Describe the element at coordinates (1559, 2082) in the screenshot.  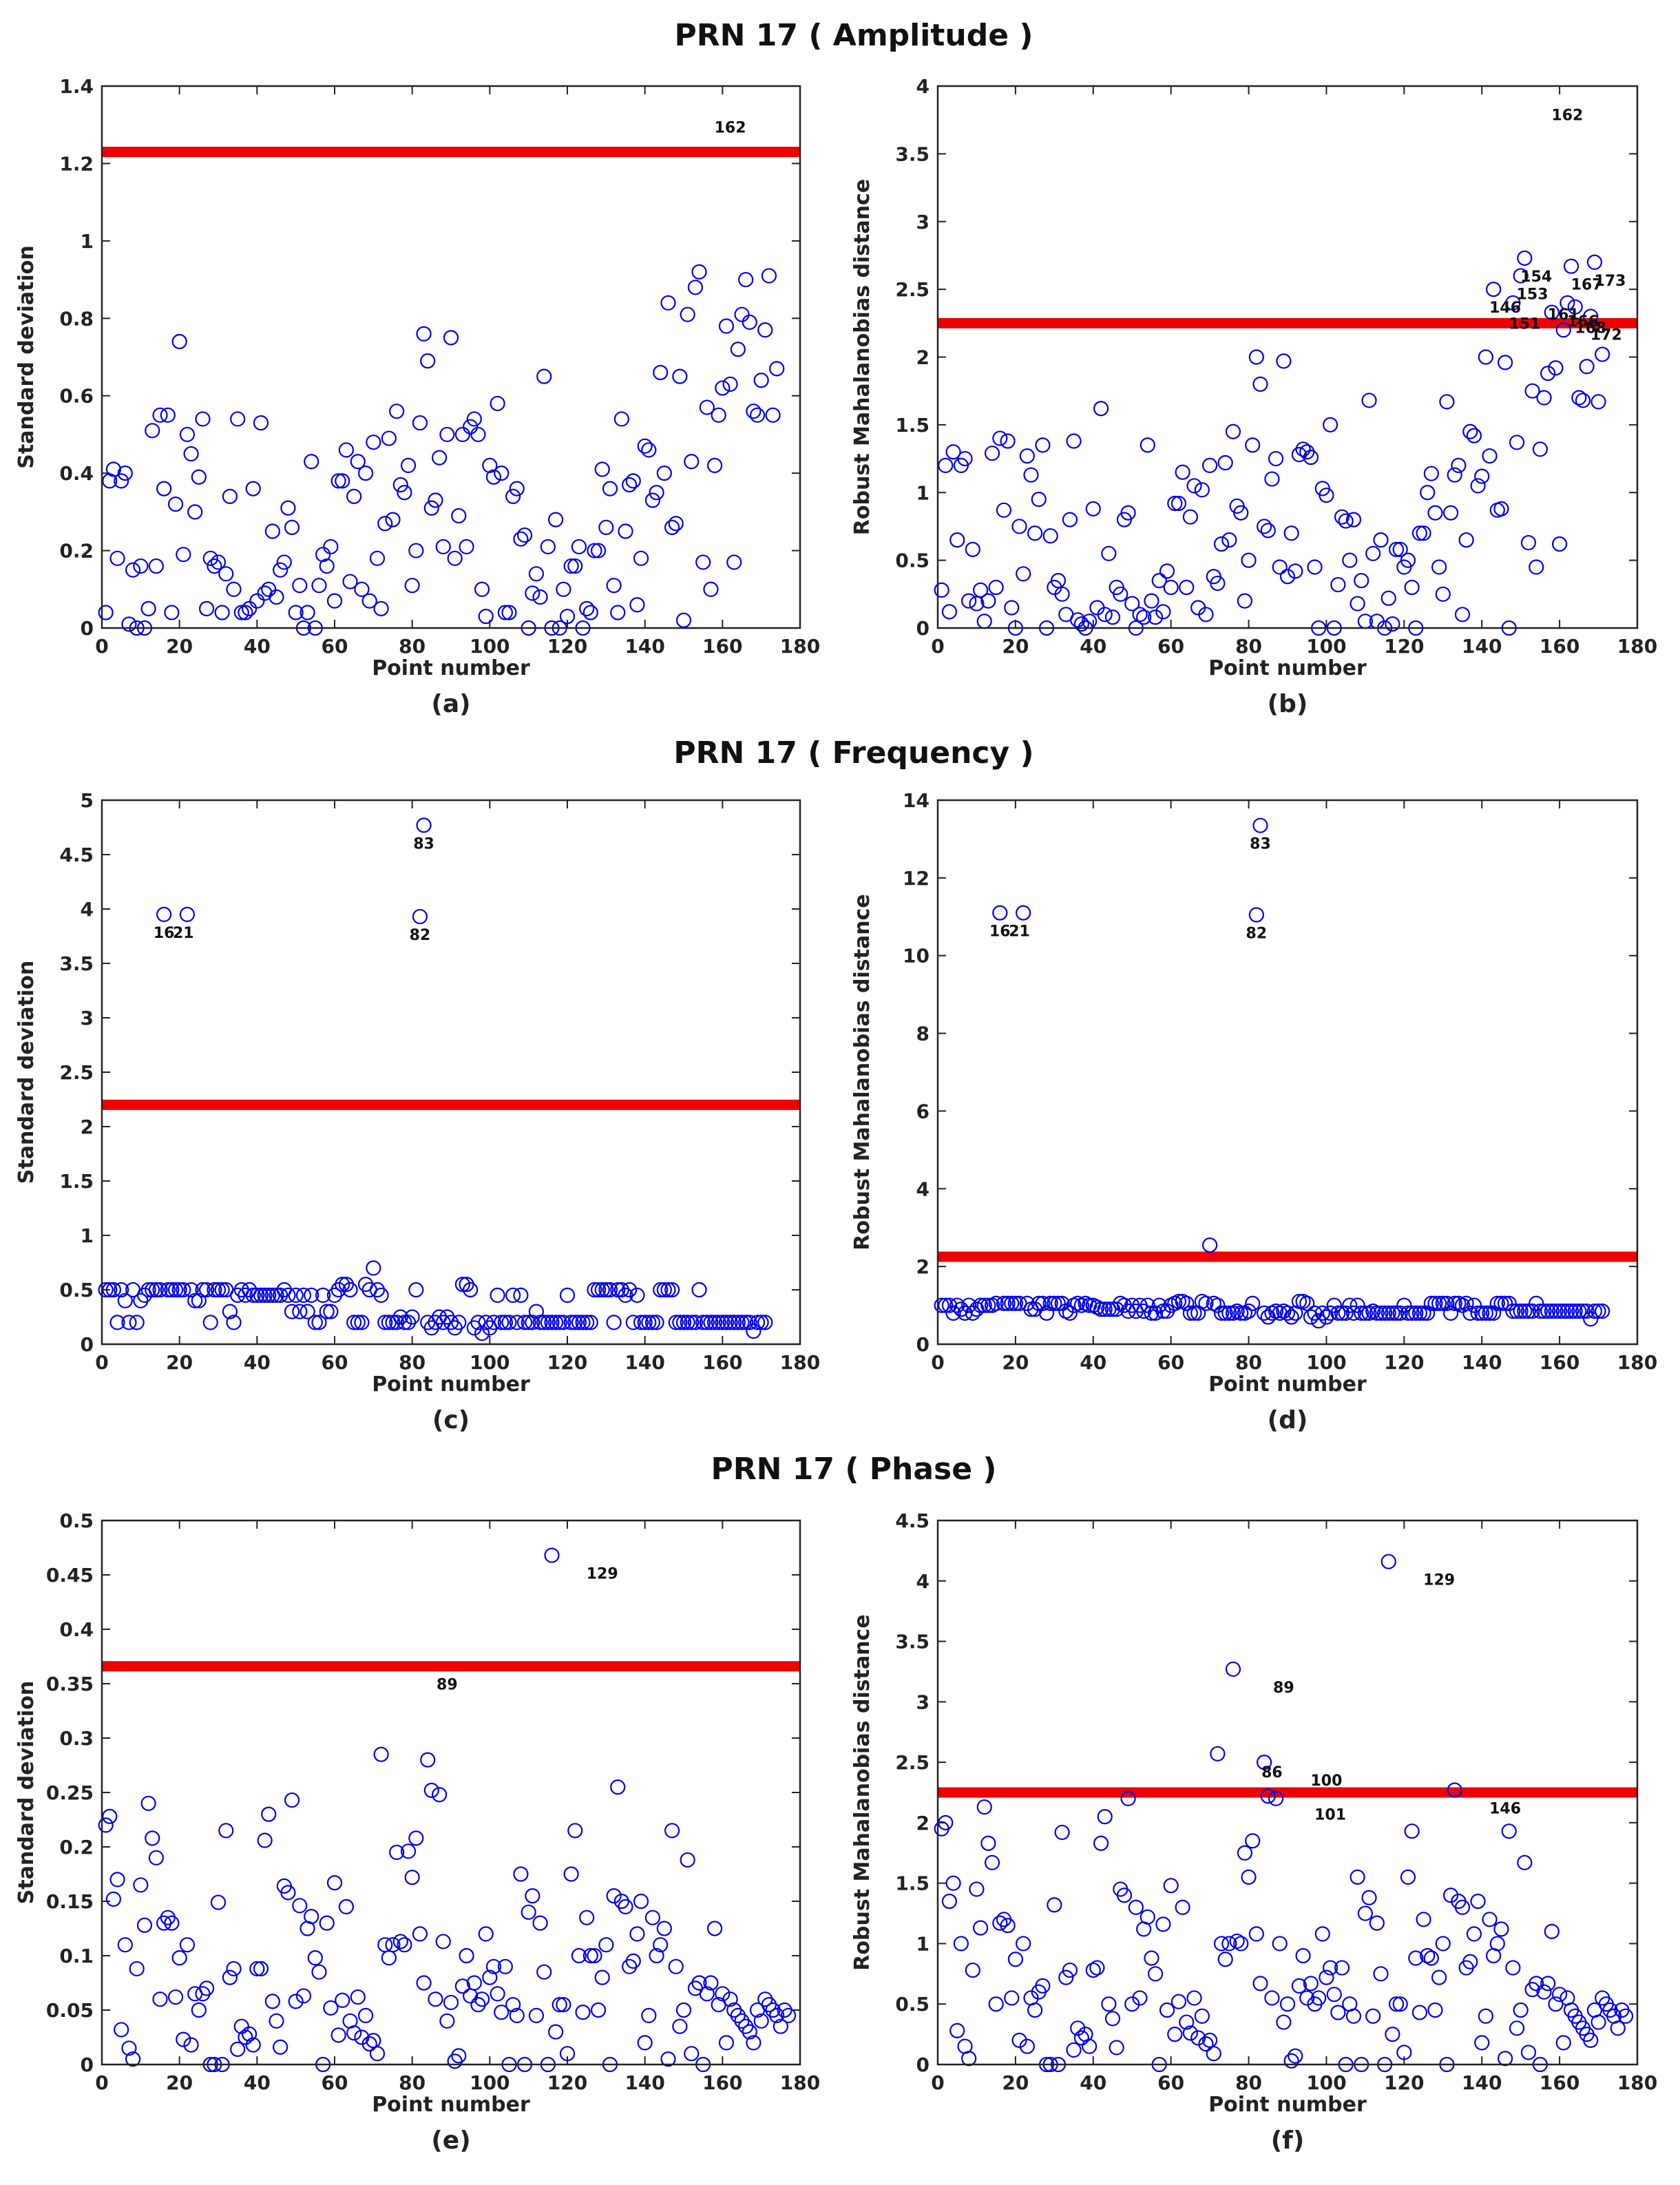
I see `x-tick-label: 160` at that location.